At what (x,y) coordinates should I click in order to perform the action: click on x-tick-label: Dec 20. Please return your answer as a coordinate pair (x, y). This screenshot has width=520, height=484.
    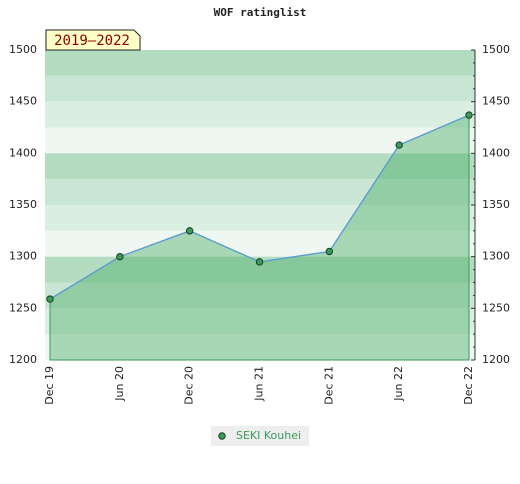
    Looking at the image, I should click on (189, 385).